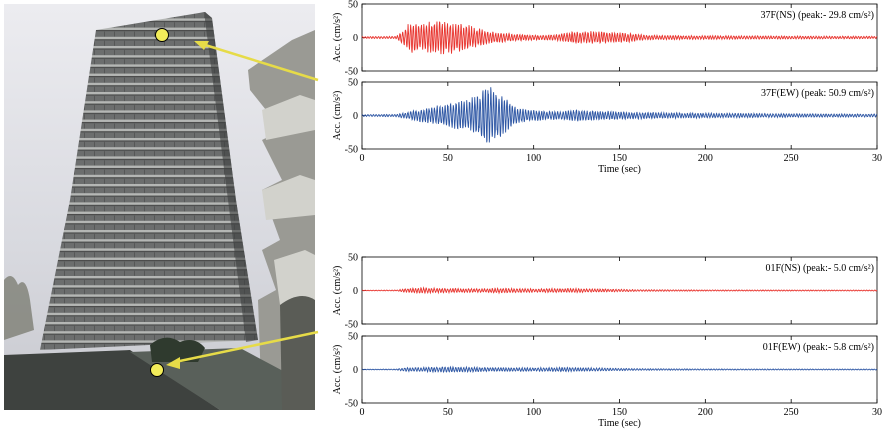  What do you see at coordinates (173, 363) in the screenshot?
I see `arrow-01f-head` at bounding box center [173, 363].